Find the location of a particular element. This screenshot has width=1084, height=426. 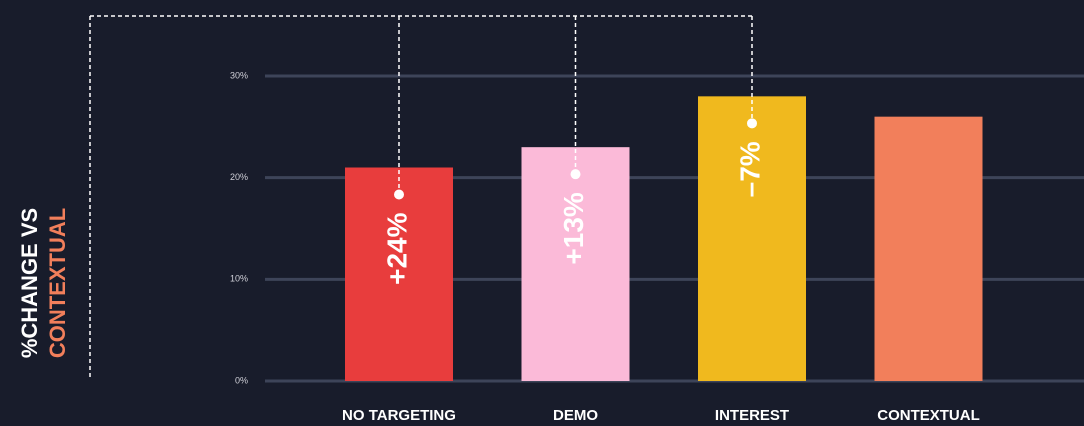

x-tick-label: CONTEXTUAL is located at coordinates (928, 415).